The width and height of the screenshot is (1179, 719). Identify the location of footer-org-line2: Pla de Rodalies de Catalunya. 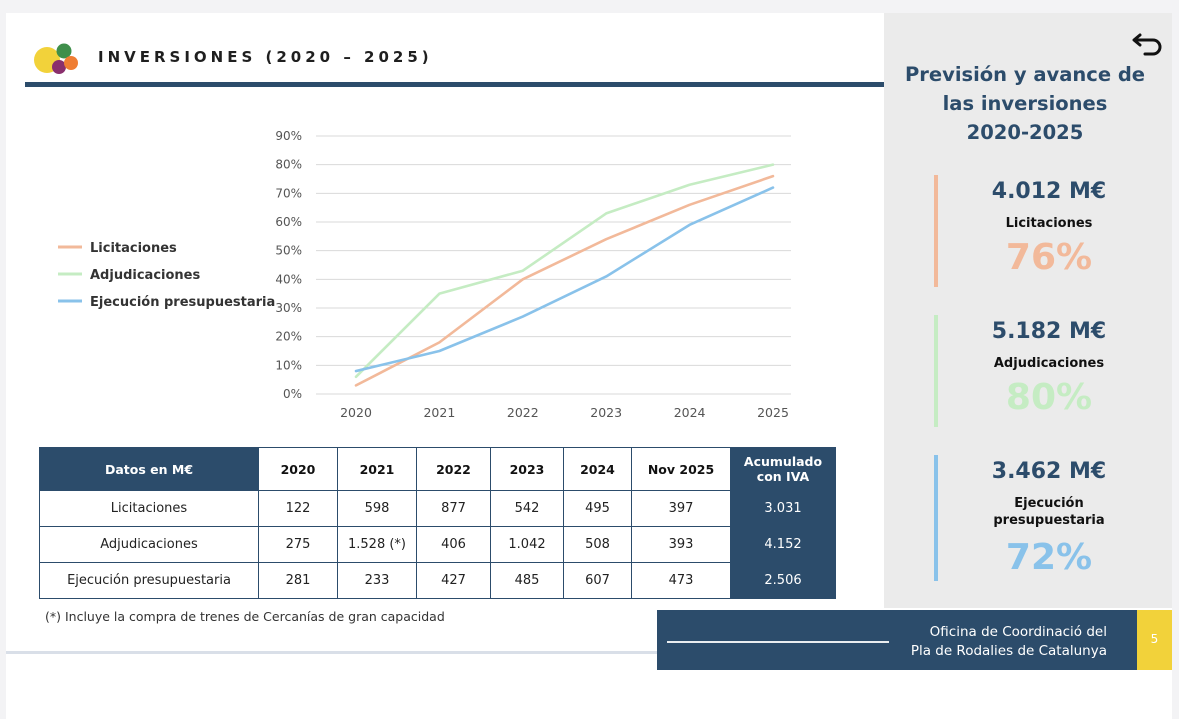
(1008, 651).